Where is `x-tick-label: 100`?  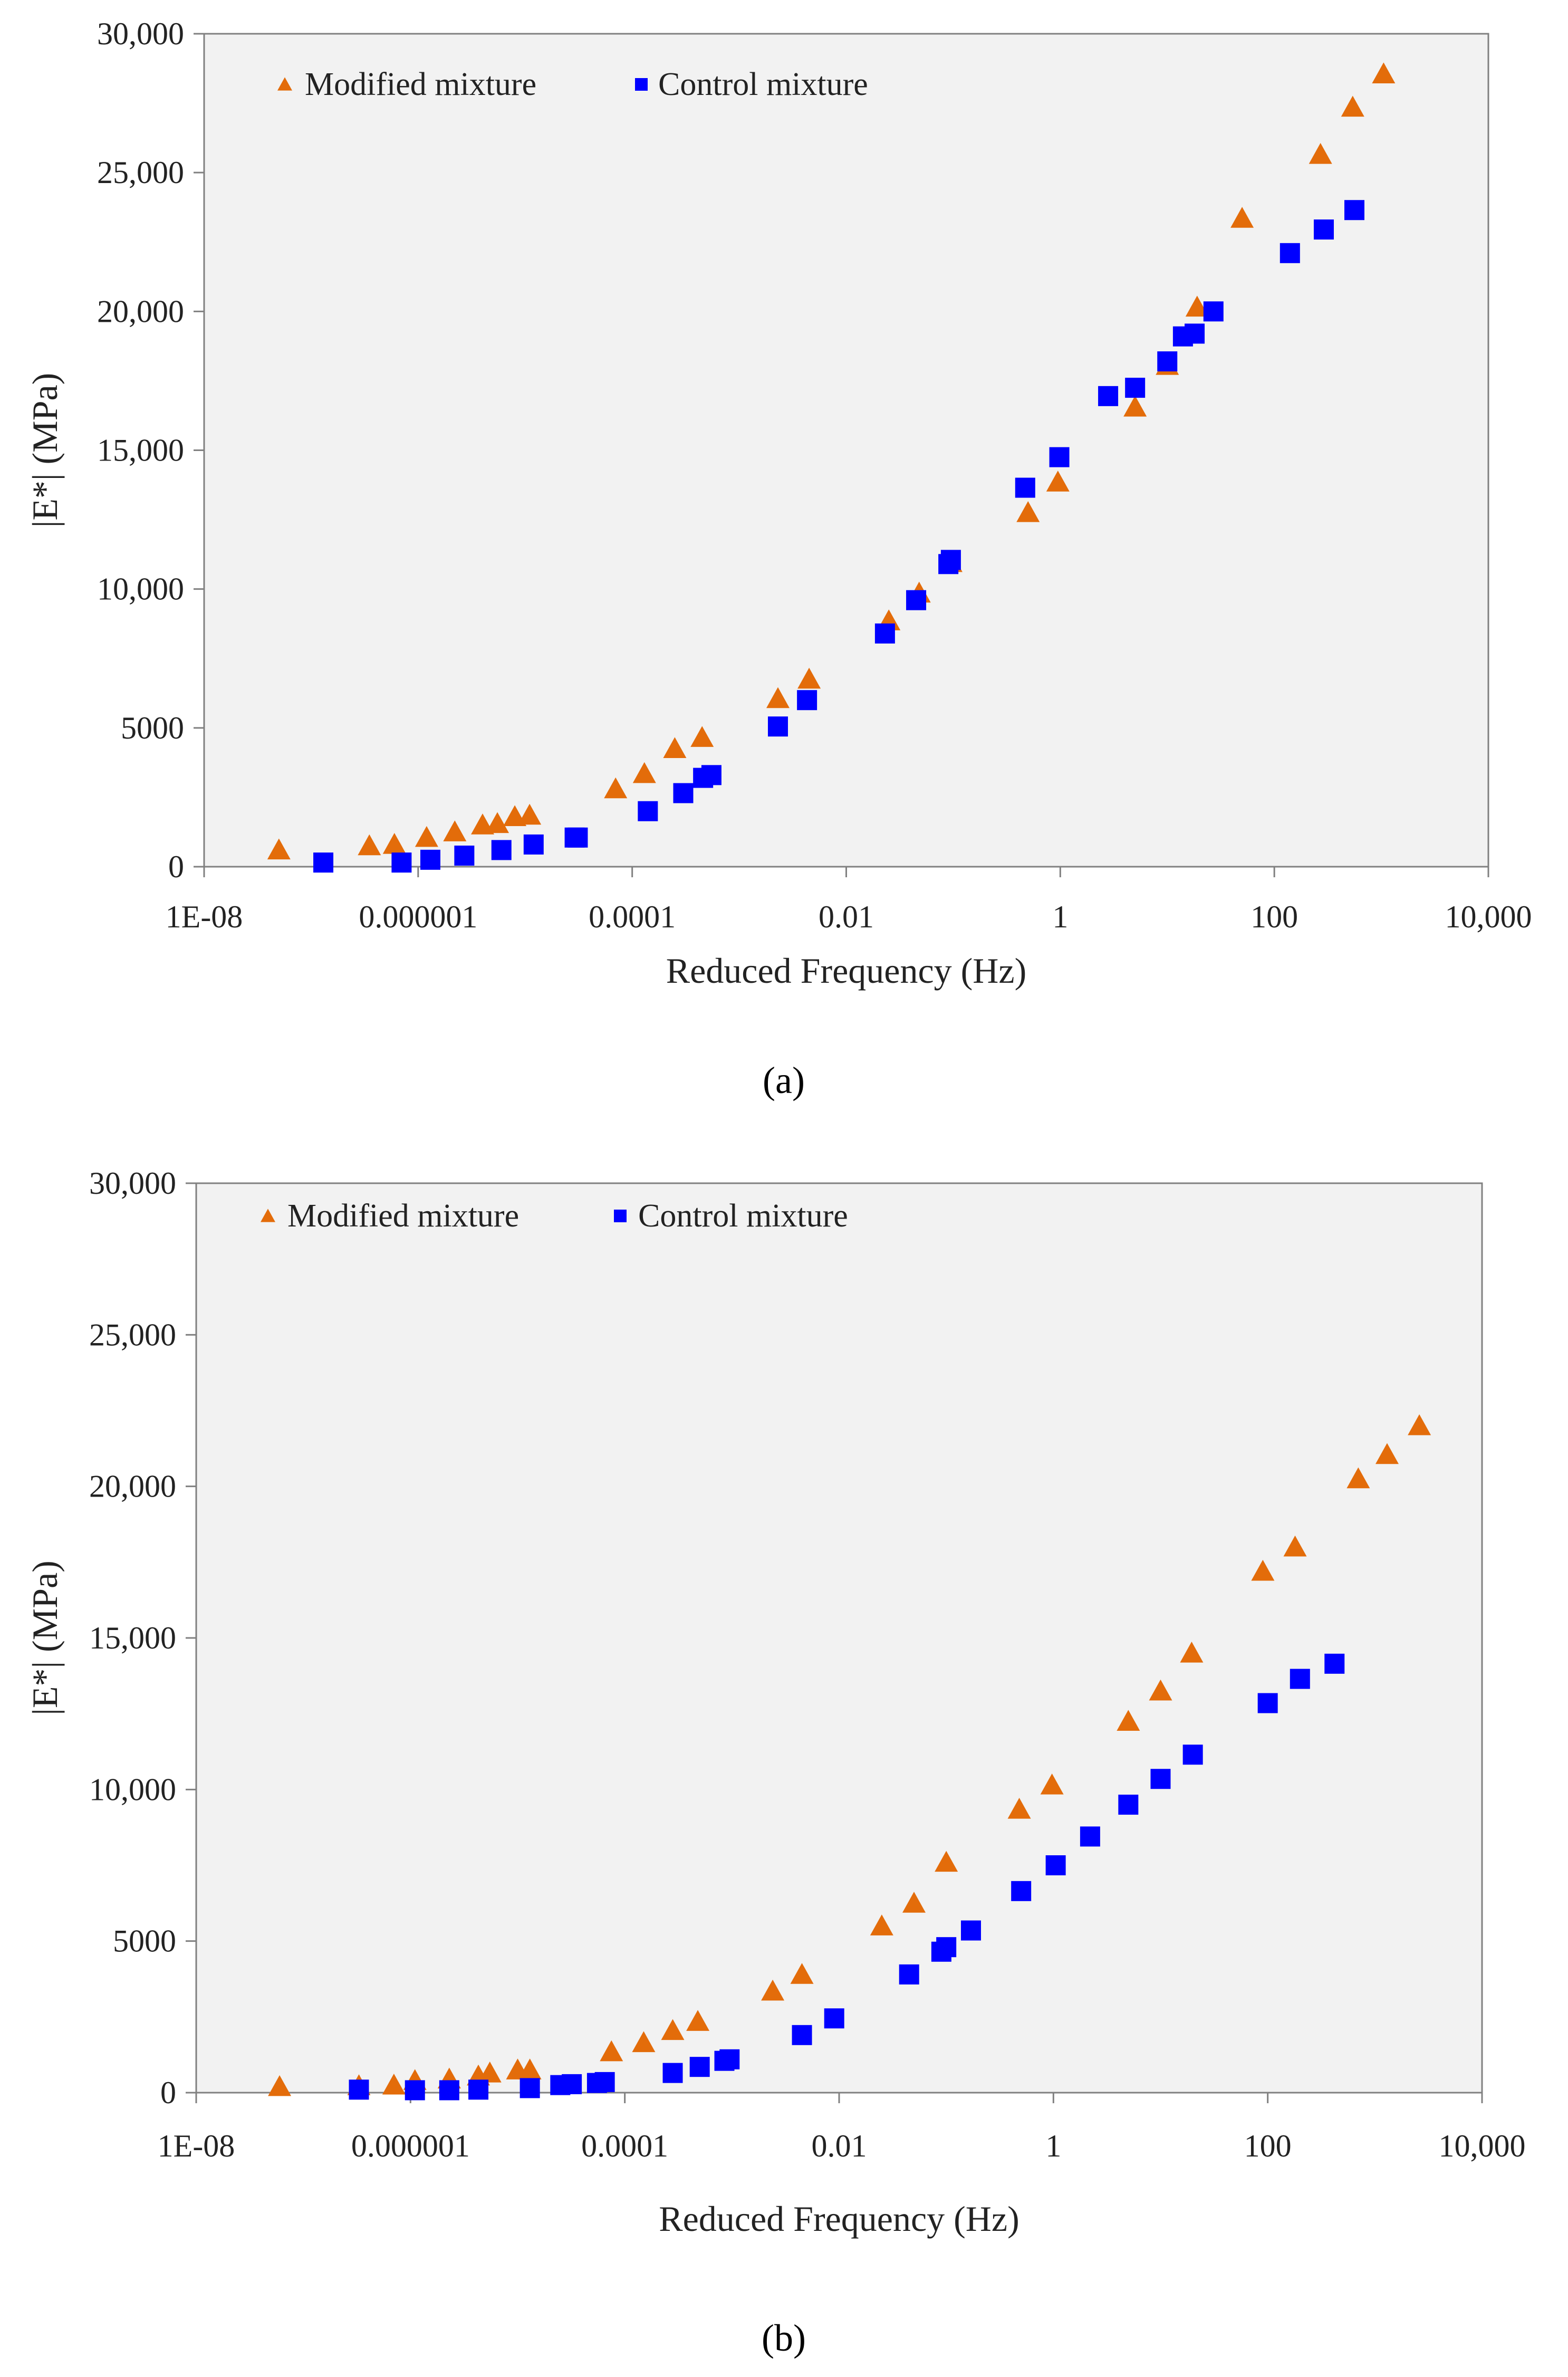 x-tick-label: 100 is located at coordinates (1274, 916).